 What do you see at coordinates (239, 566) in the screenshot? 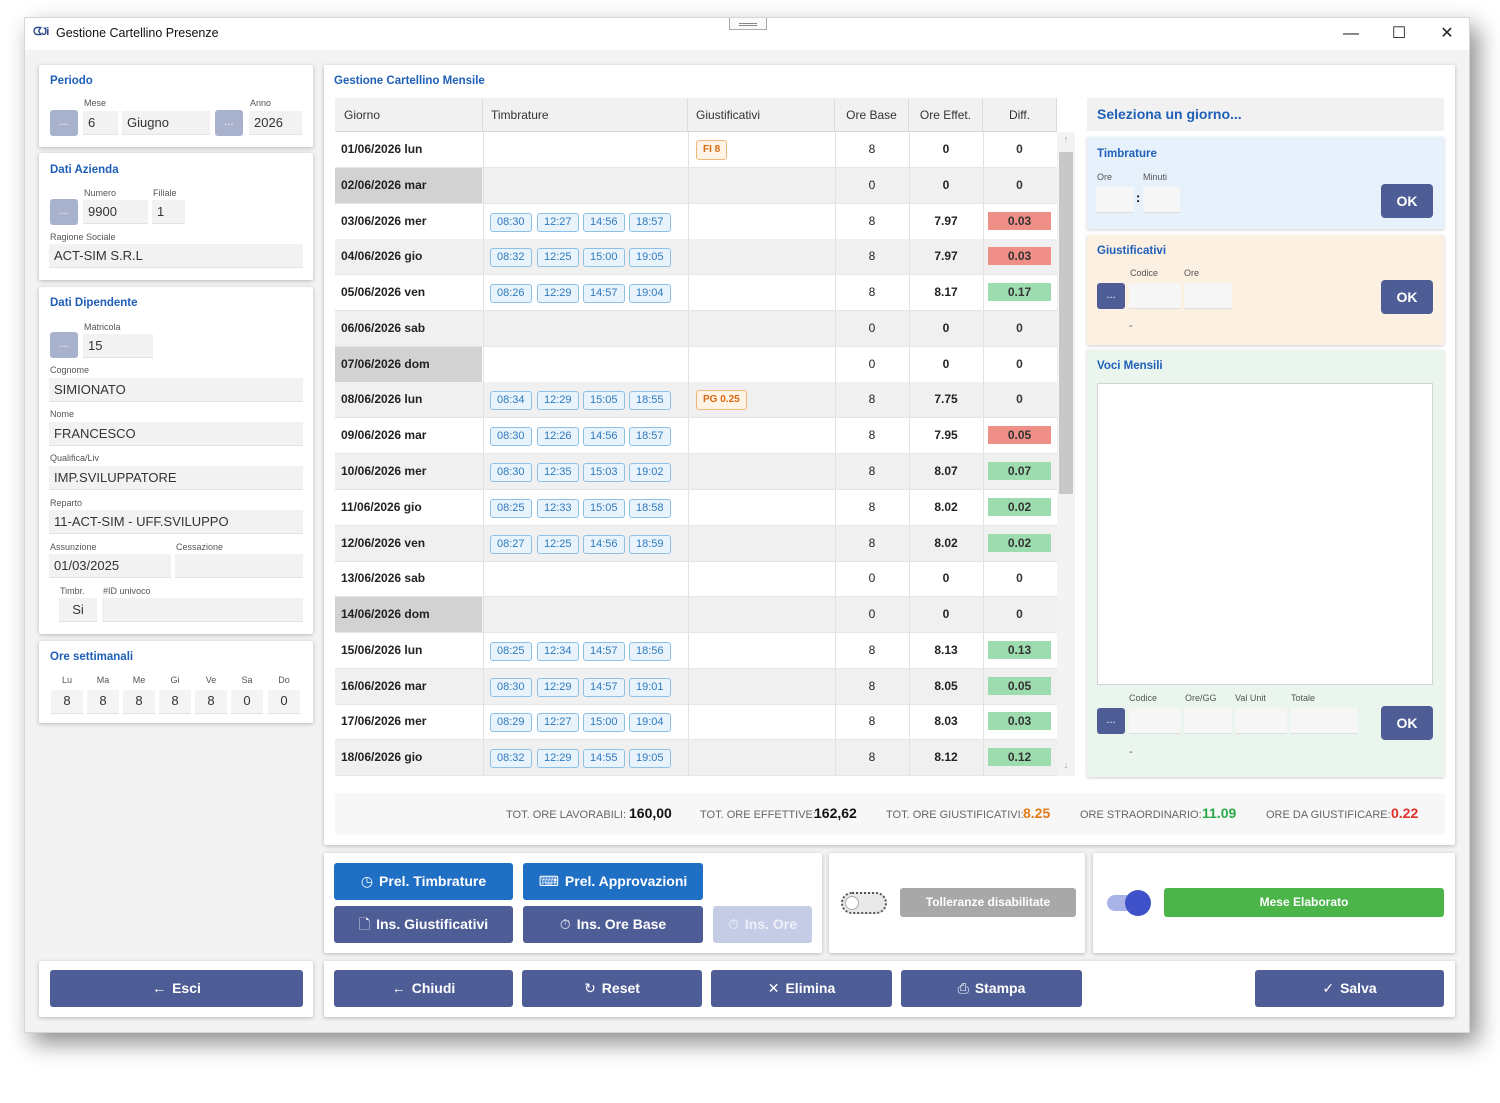
I see `cessazione-field` at bounding box center [239, 566].